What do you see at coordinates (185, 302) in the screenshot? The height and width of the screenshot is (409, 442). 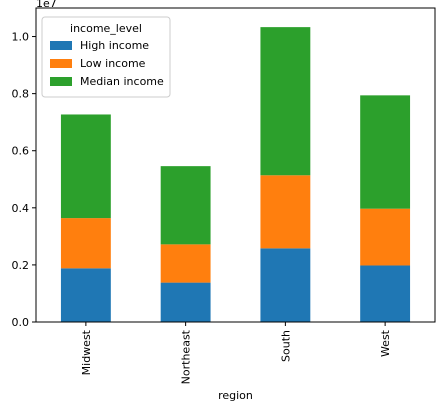 I see `bar-northeast-high-income` at bounding box center [185, 302].